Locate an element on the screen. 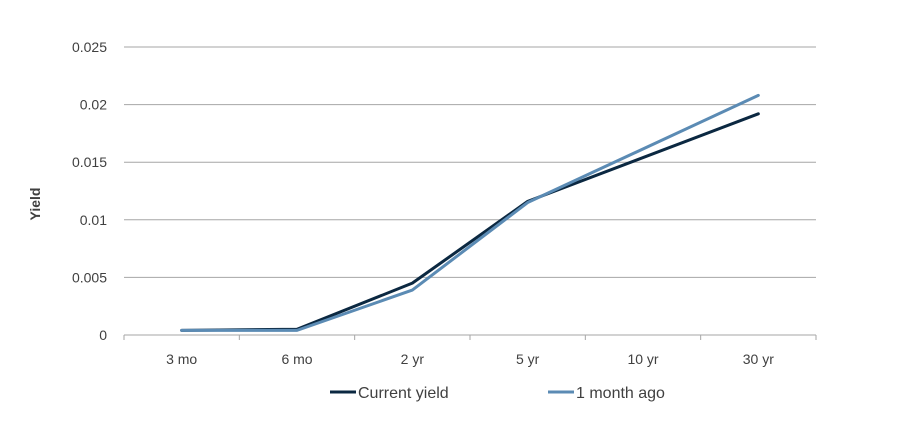 This screenshot has height=427, width=905. x-tick-label: 30 yr is located at coordinates (758, 359).